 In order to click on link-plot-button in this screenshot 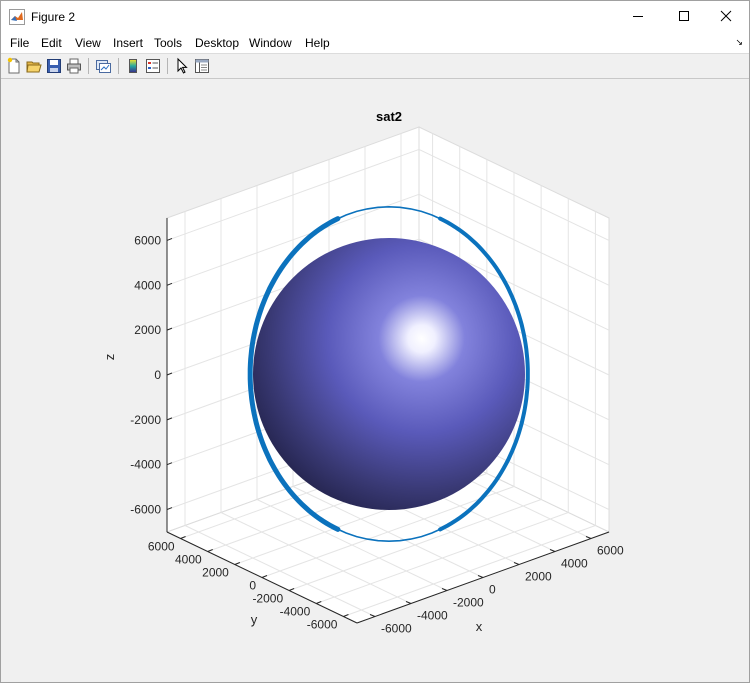, I will do `click(103, 66)`.